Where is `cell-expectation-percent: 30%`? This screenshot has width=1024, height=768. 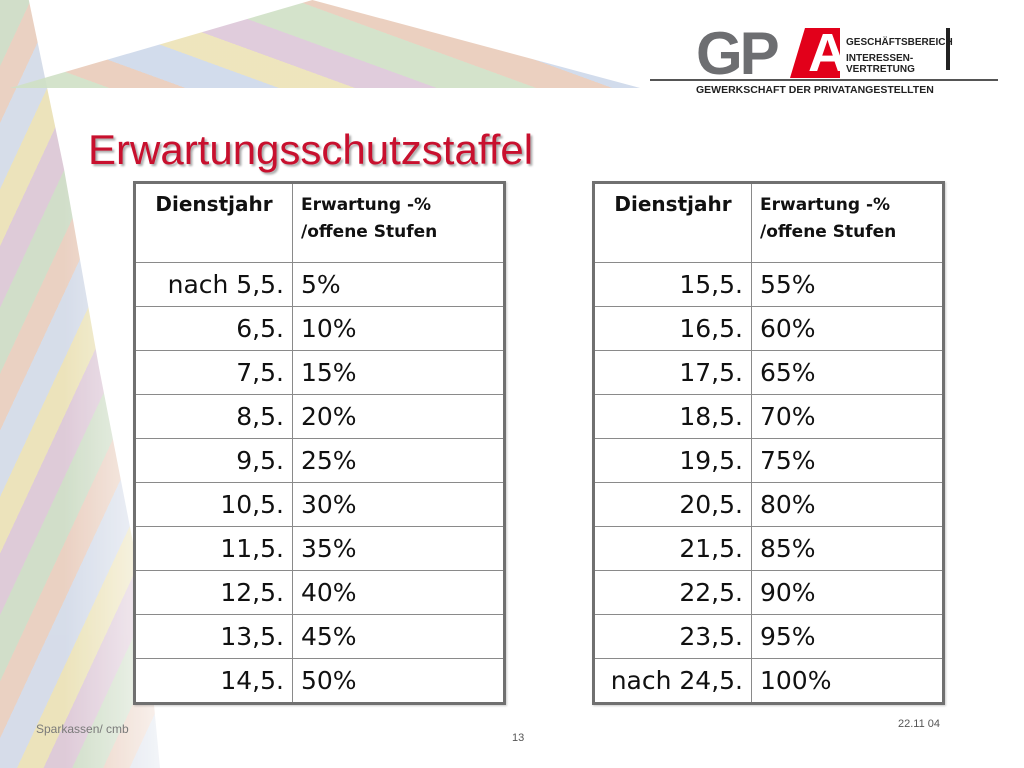 cell-expectation-percent: 30% is located at coordinates (398, 504).